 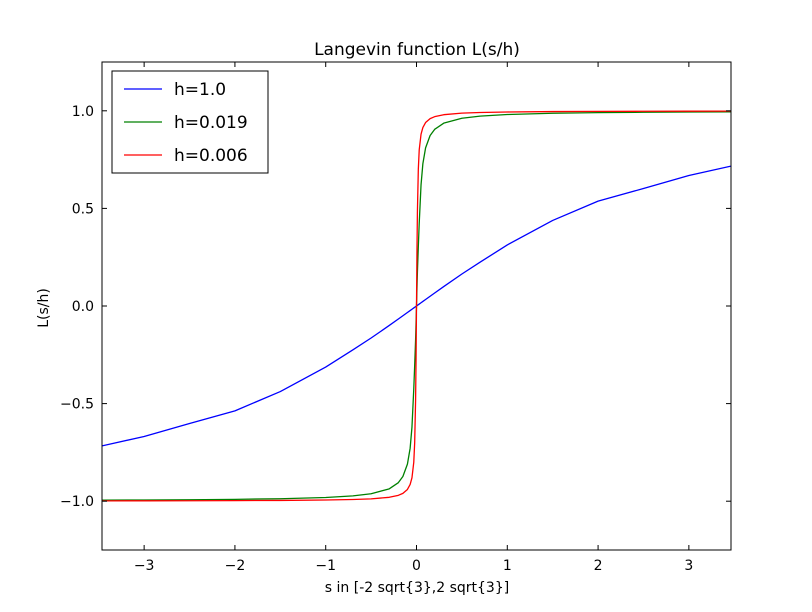 I want to click on x-tick-label: 1, so click(x=507, y=566).